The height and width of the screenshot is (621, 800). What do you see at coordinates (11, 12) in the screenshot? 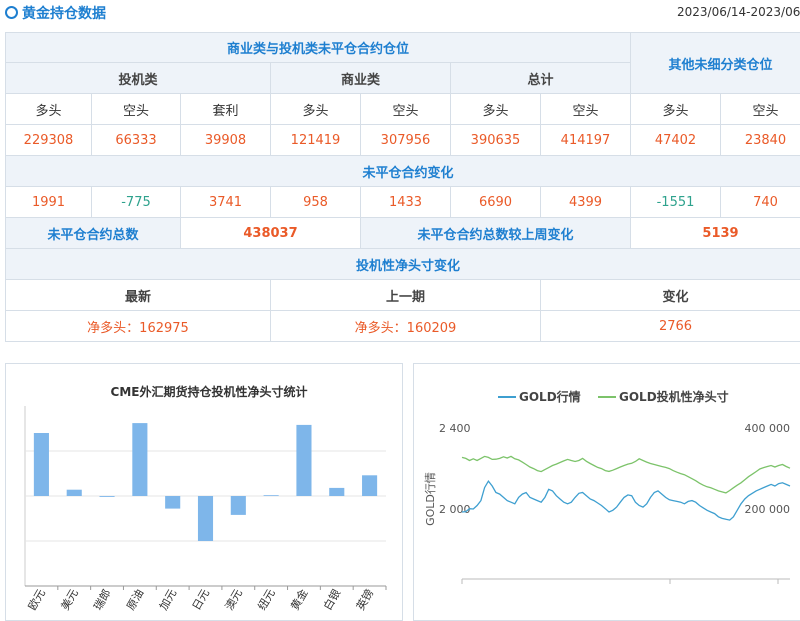
I see `section-marker-icon` at bounding box center [11, 12].